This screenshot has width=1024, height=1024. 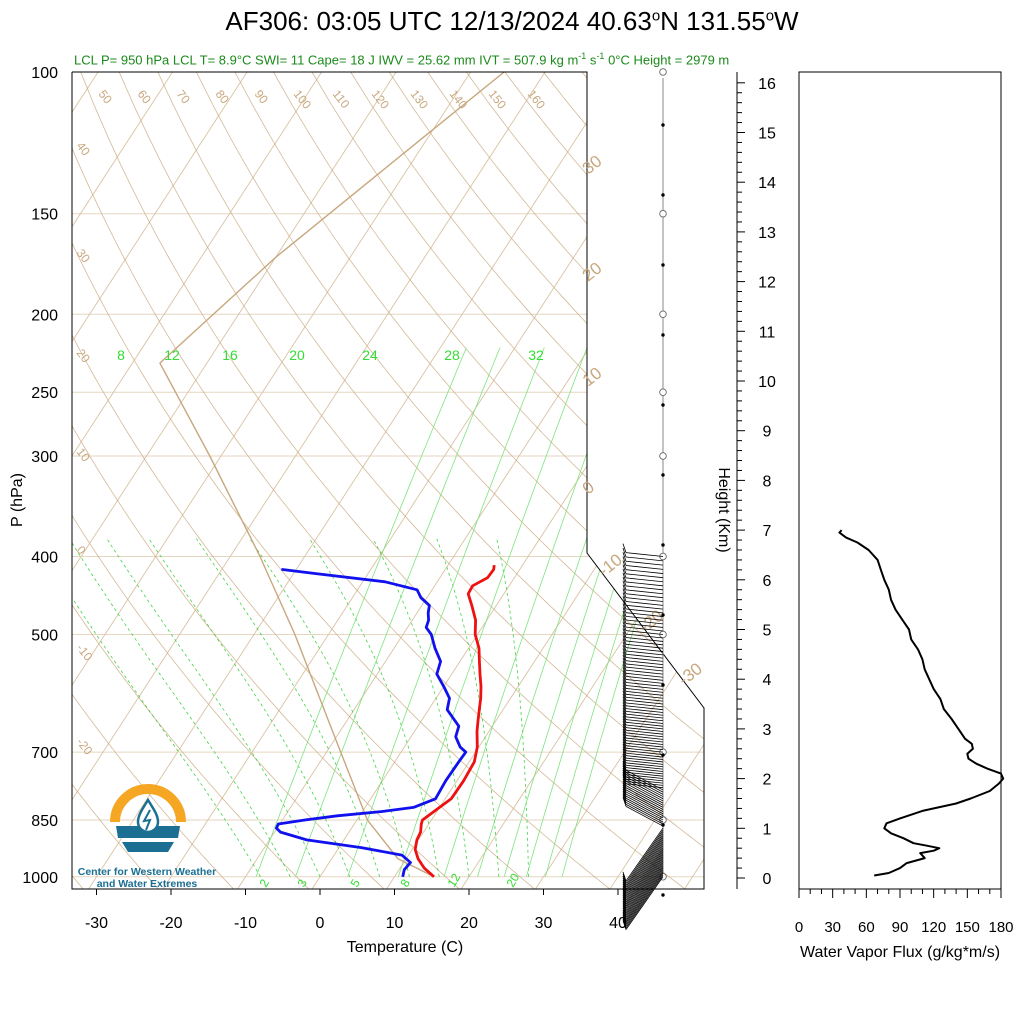 What do you see at coordinates (767, 183) in the screenshot?
I see `height-tick-label: 14` at bounding box center [767, 183].